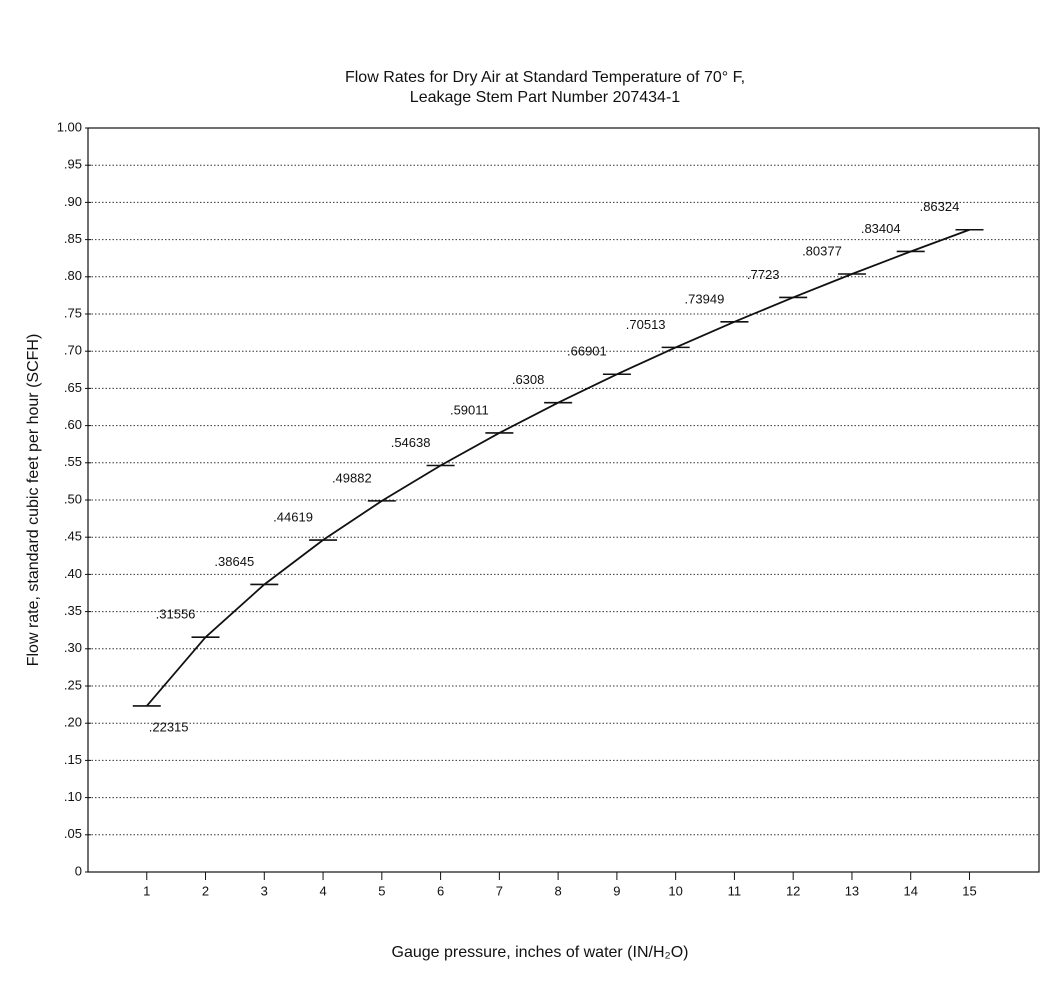 The height and width of the screenshot is (981, 1041). What do you see at coordinates (73, 350) in the screenshot?
I see `y-tick-label: .70` at bounding box center [73, 350].